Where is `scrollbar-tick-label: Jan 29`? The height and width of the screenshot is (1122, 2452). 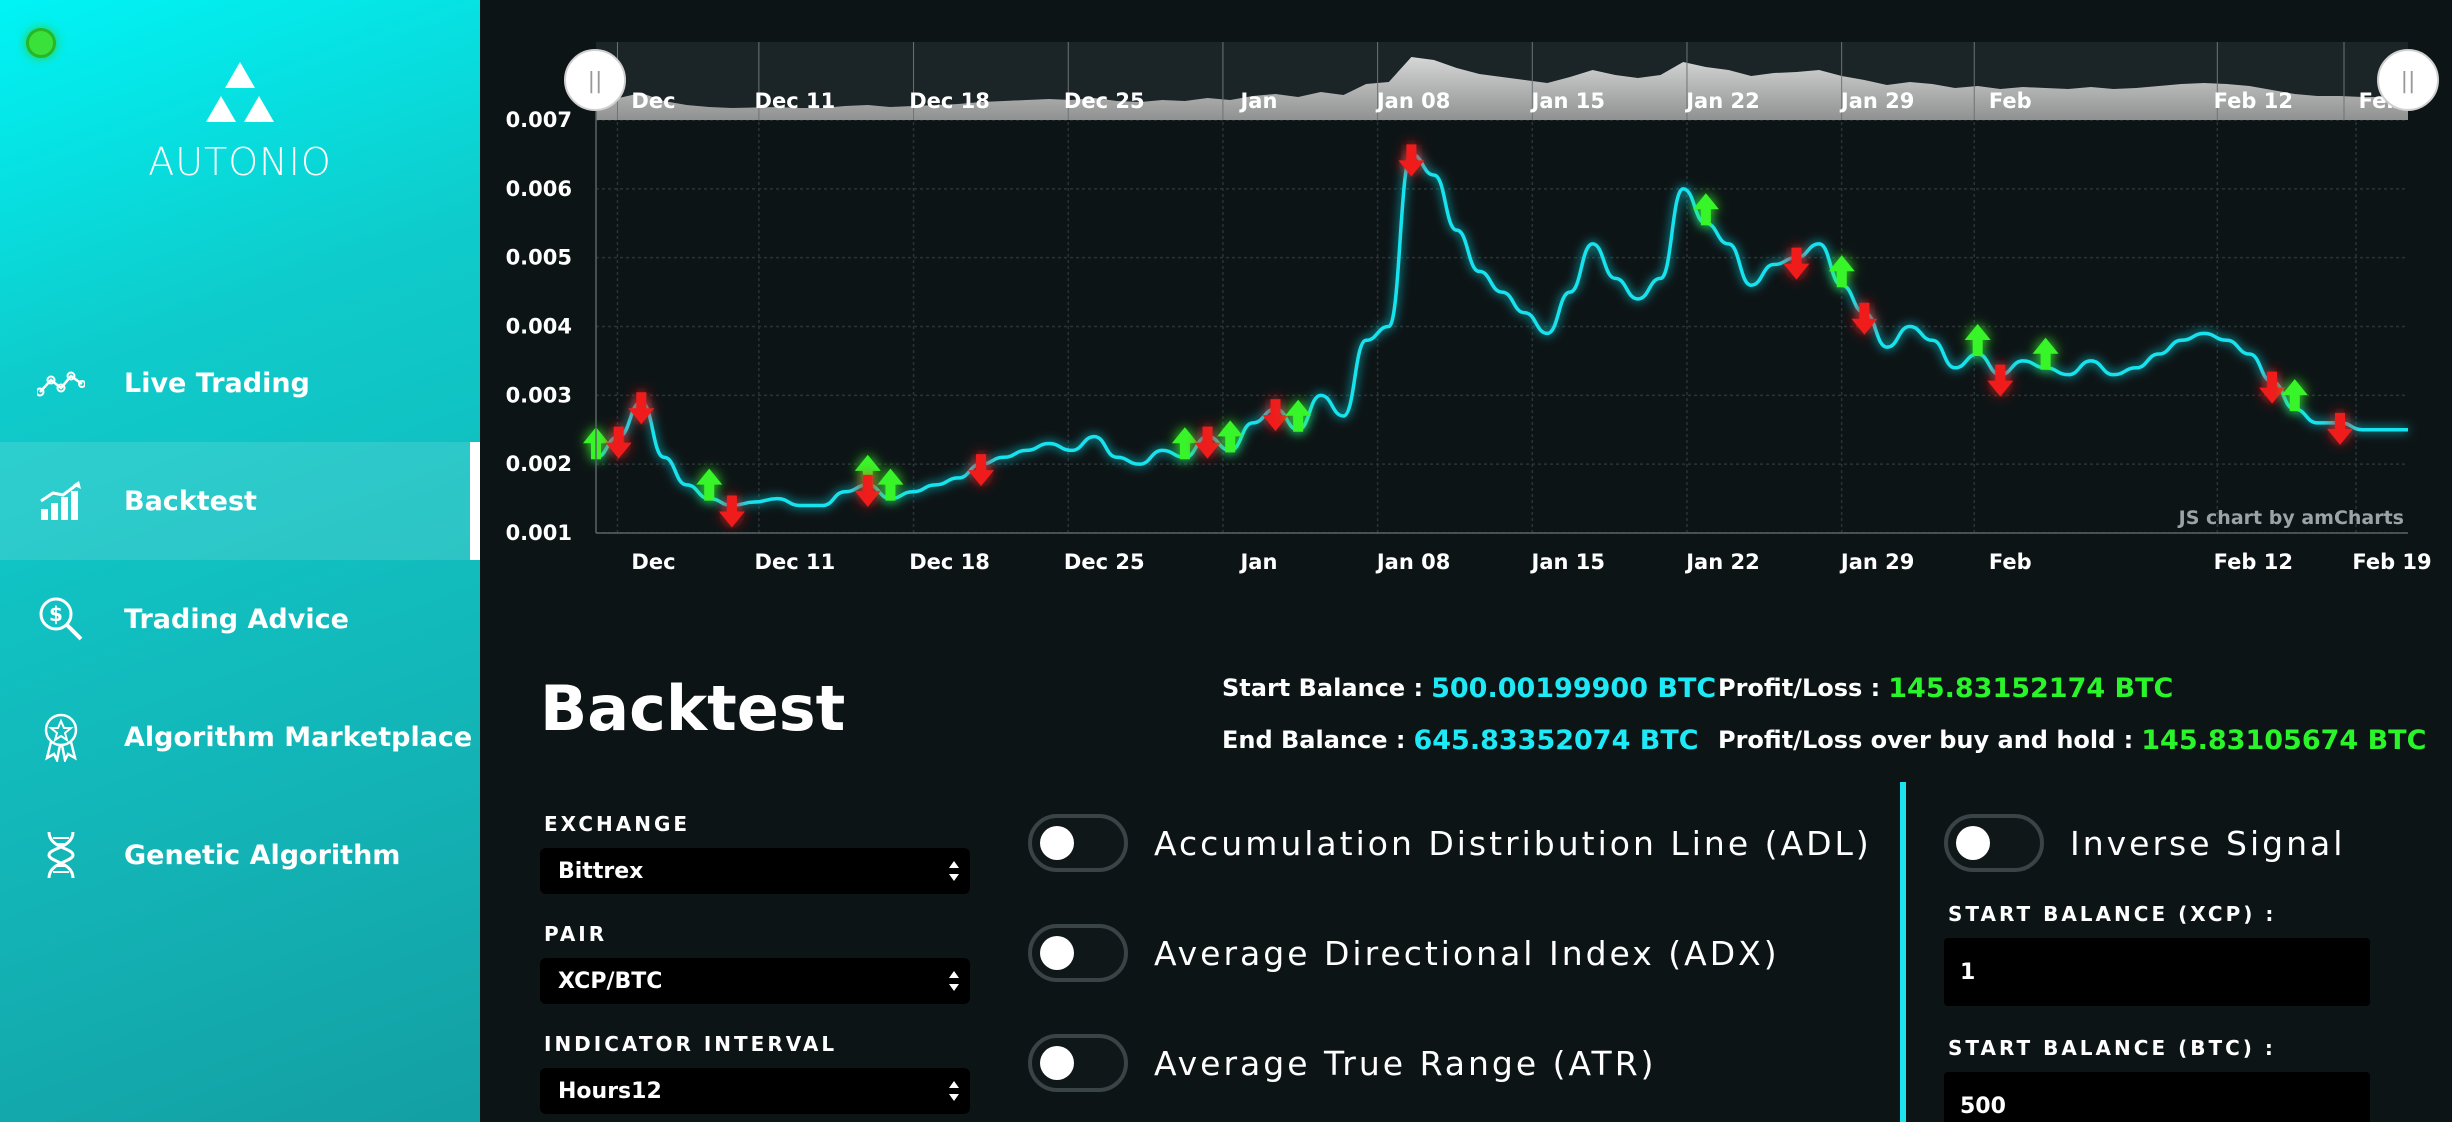
scrollbar-tick-label: Jan 29 is located at coordinates (1876, 101).